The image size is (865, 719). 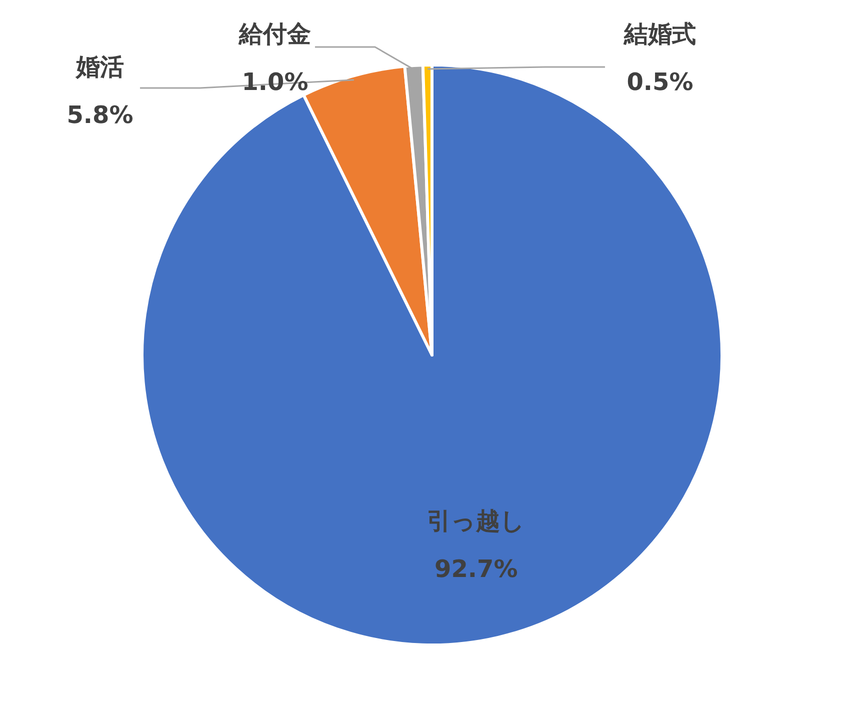 What do you see at coordinates (659, 34) in the screenshot?
I see `slice-label: 結婚式` at bounding box center [659, 34].